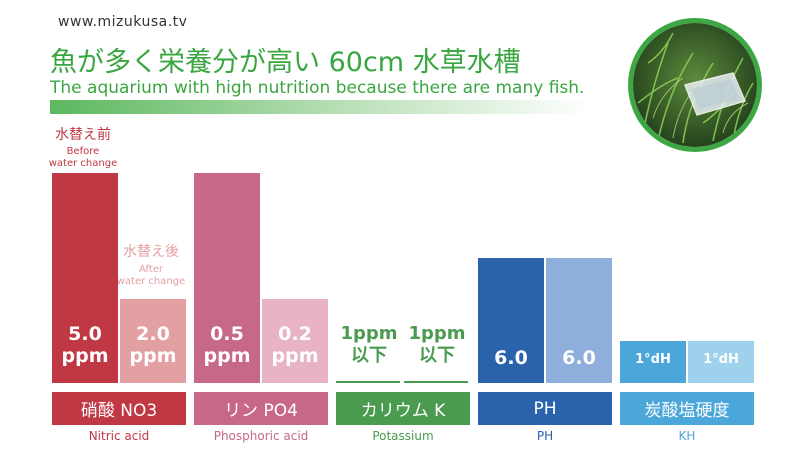  Describe the element at coordinates (151, 275) in the screenshot. I see `chart-after-label-en: After water change` at that location.